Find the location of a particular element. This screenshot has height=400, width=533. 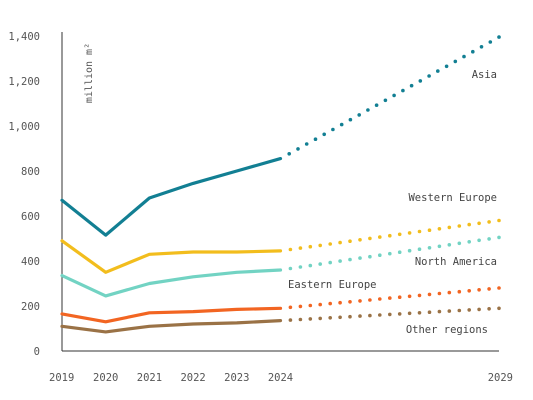

x-tick-label: 2022 is located at coordinates (192, 378).